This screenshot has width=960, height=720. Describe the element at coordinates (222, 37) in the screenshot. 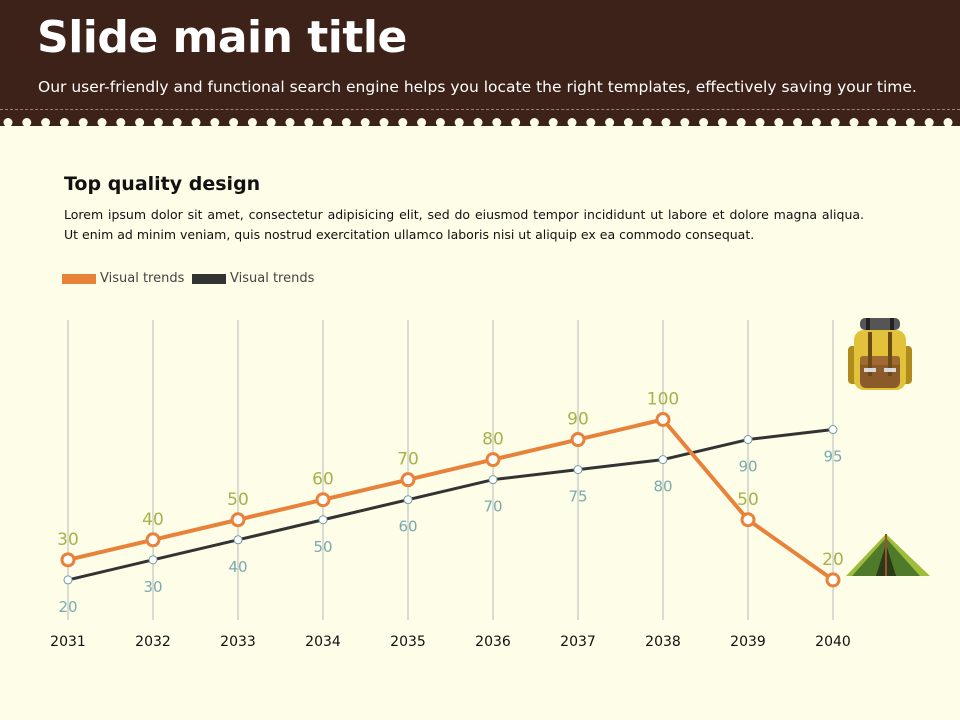

I see `slide-title: Slide main title` at that location.